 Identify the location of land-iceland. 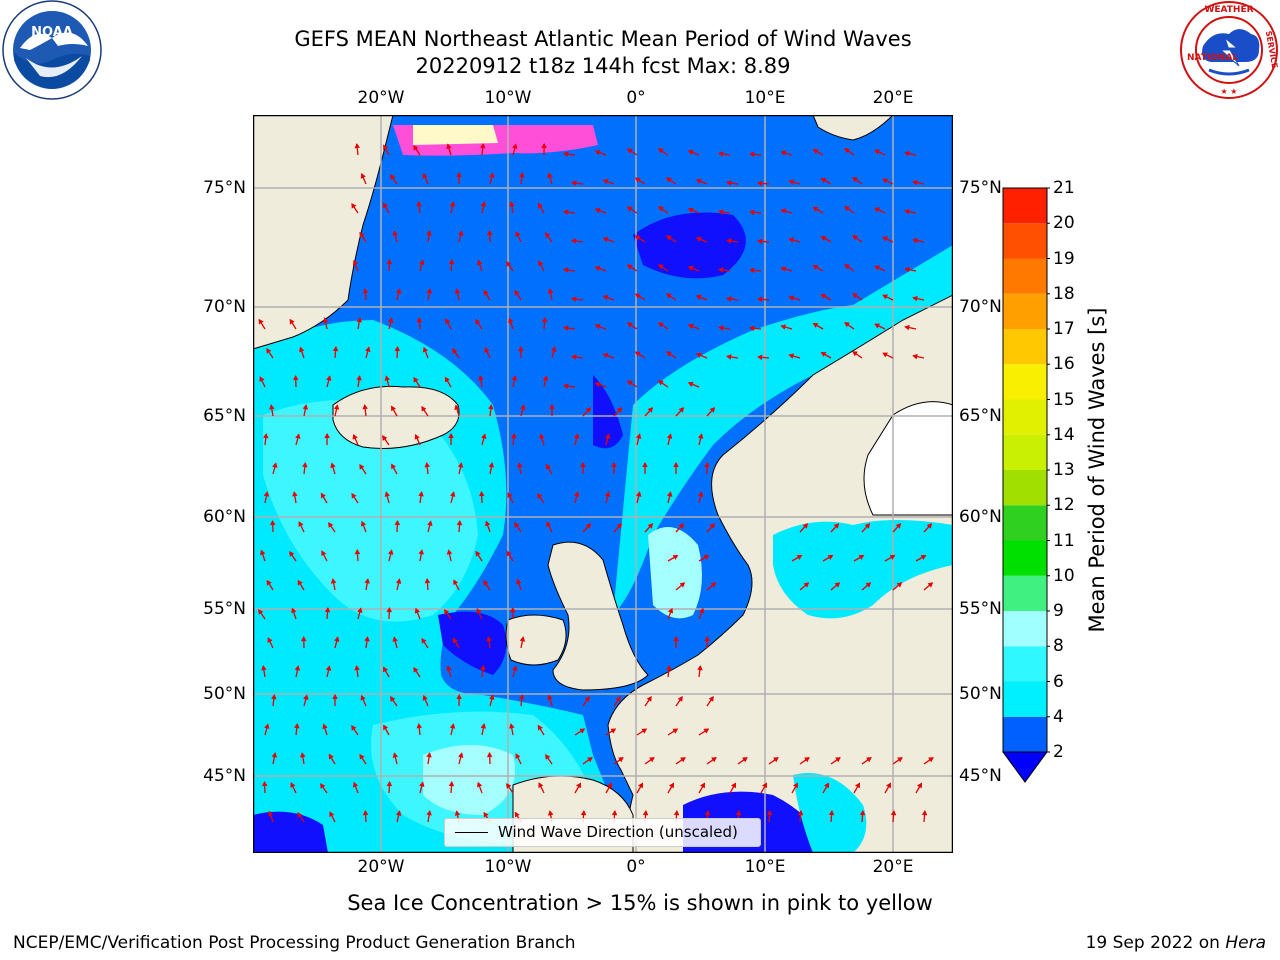
(396, 417).